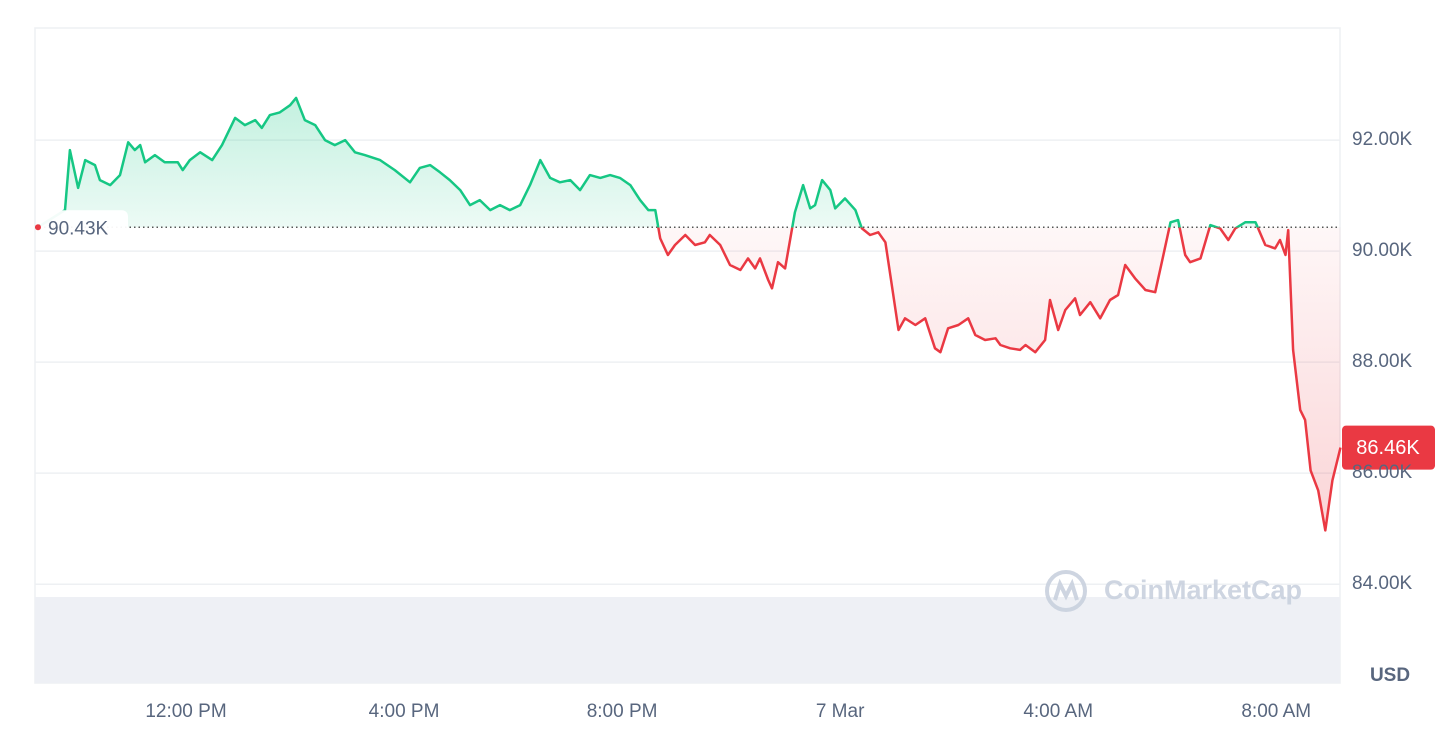 This screenshot has height=755, width=1456. I want to click on price-tag-label: 86.46K, so click(1388, 448).